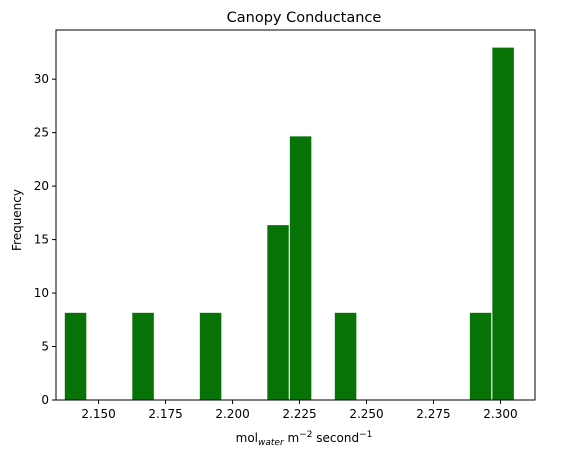 This screenshot has width=563, height=460. Describe the element at coordinates (45, 347) in the screenshot. I see `y-tick-label: 5` at that location.